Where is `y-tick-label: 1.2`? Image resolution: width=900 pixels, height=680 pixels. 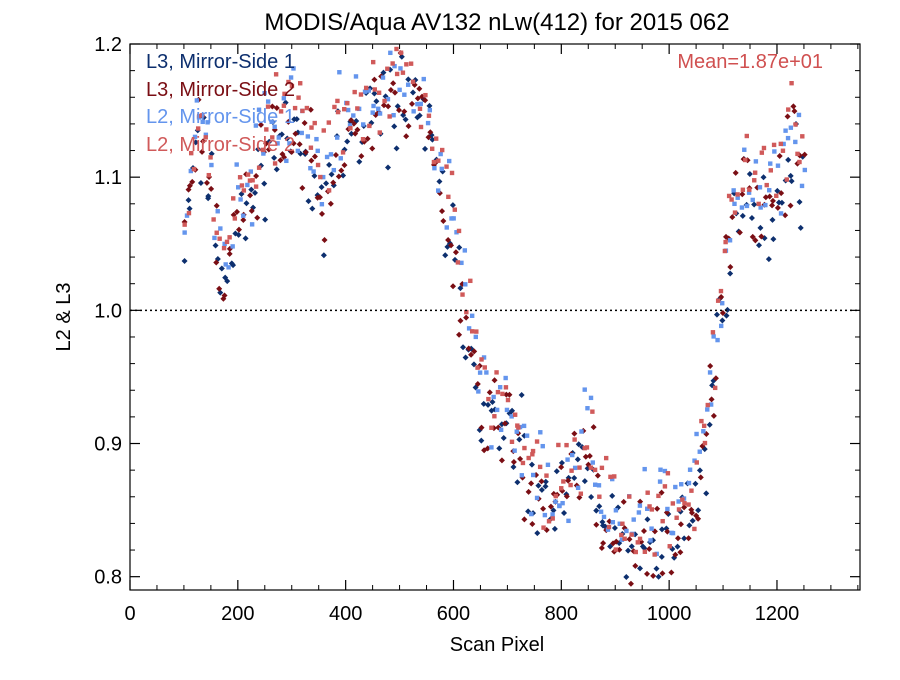
y-tick-label: 1.2 is located at coordinates (108, 45).